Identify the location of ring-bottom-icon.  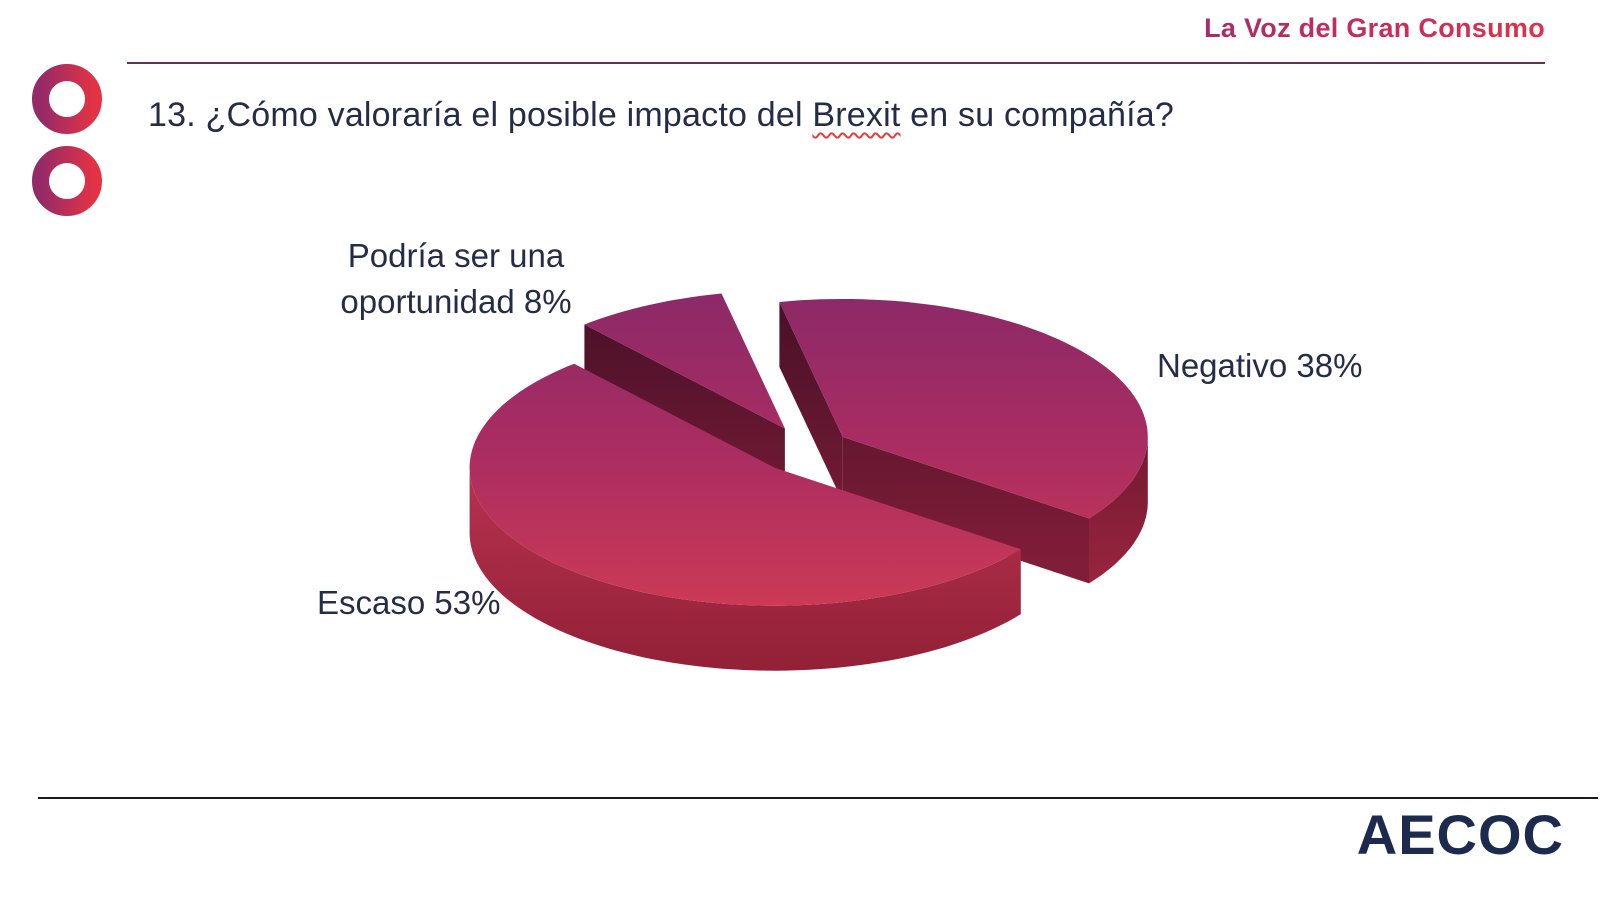
(67, 181).